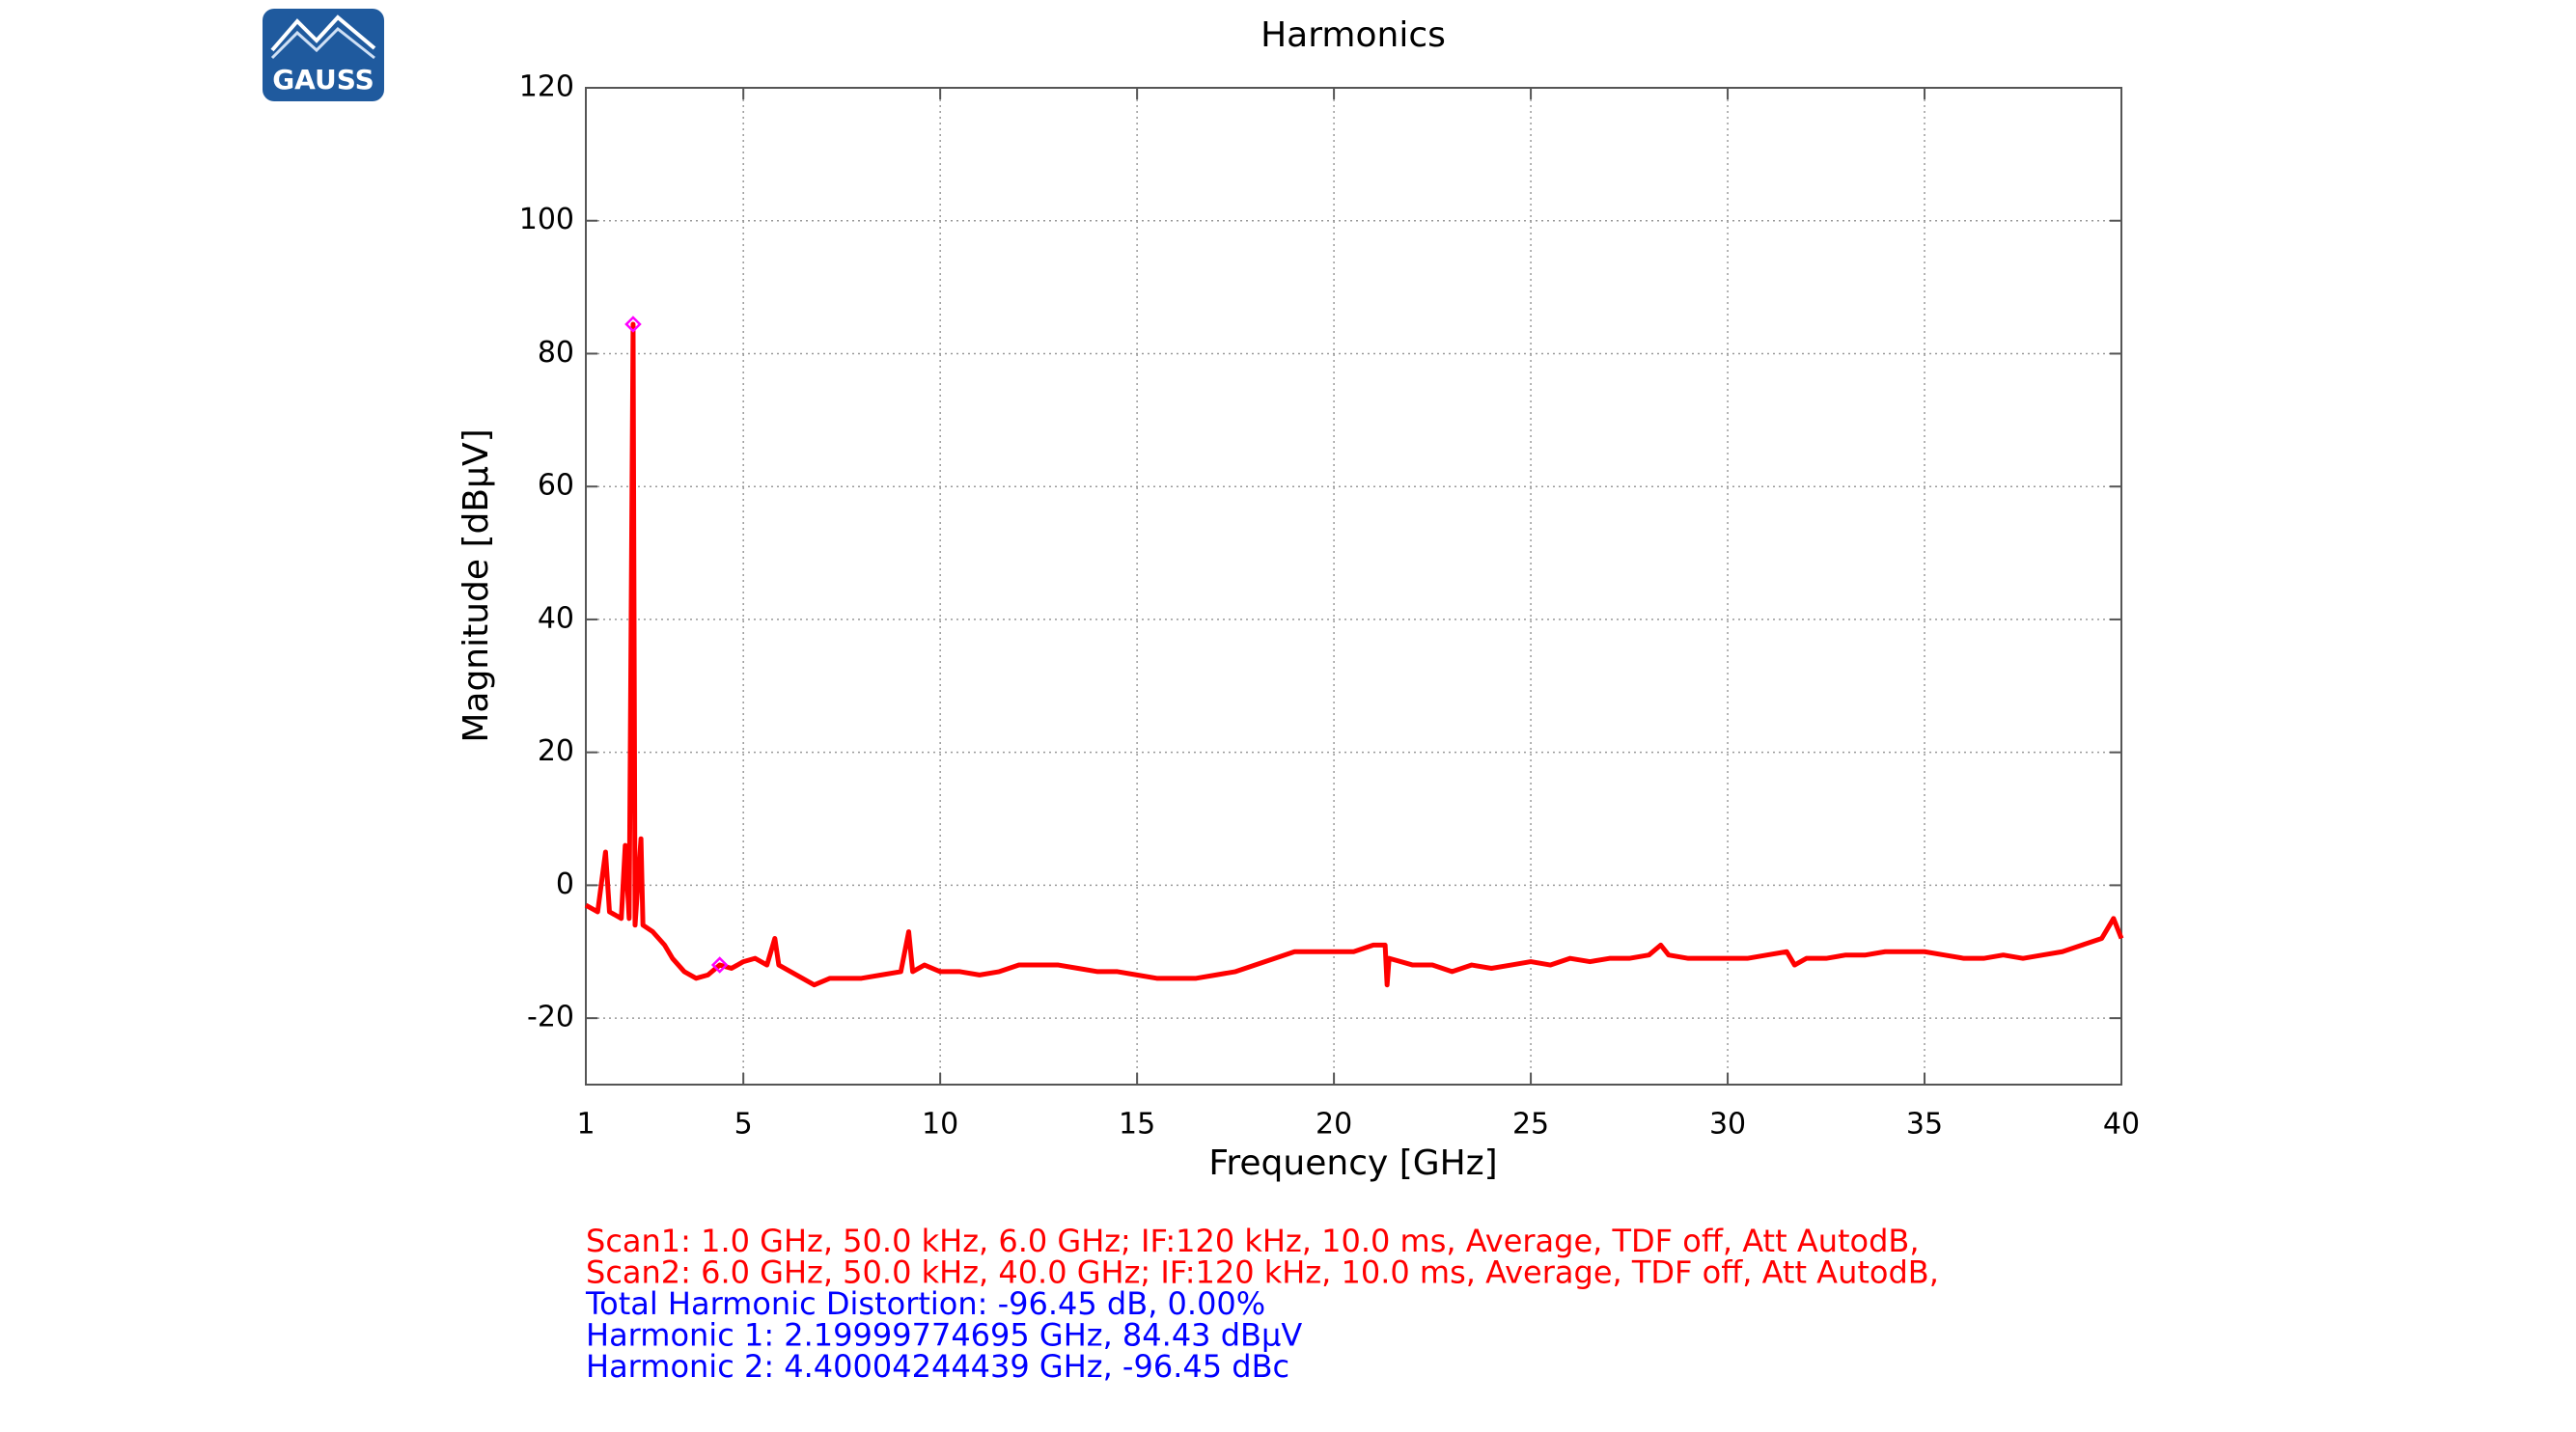  Describe the element at coordinates (1334, 1125) in the screenshot. I see `x-tick-label: 20` at that location.